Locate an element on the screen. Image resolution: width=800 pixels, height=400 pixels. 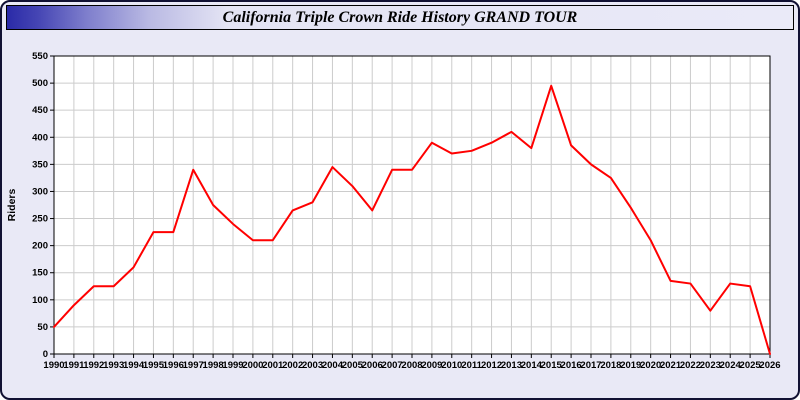
svg-text: 2012 is located at coordinates (491, 365).